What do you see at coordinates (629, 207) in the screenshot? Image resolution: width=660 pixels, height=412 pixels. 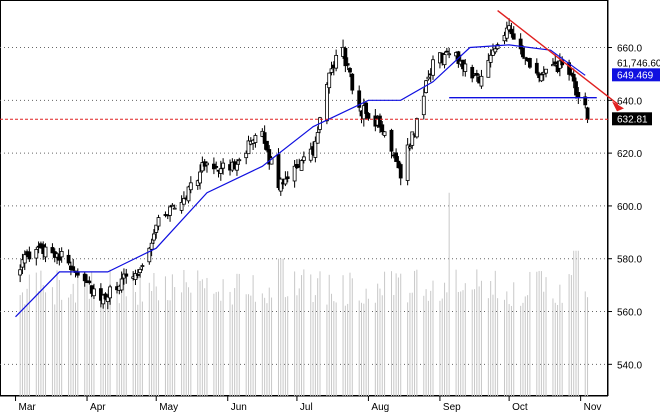 I see `y-tick-label: 600.0` at bounding box center [629, 207].